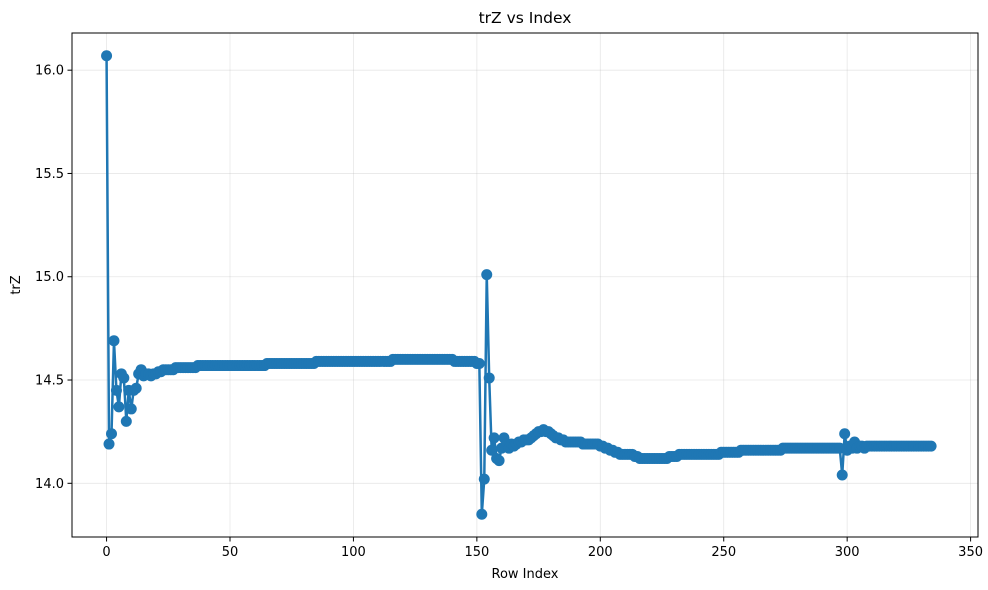 This screenshot has width=988, height=590. Describe the element at coordinates (542, 548) in the screenshot. I see `x-axis: 0 50 100 150 200 250 300 350` at that location.